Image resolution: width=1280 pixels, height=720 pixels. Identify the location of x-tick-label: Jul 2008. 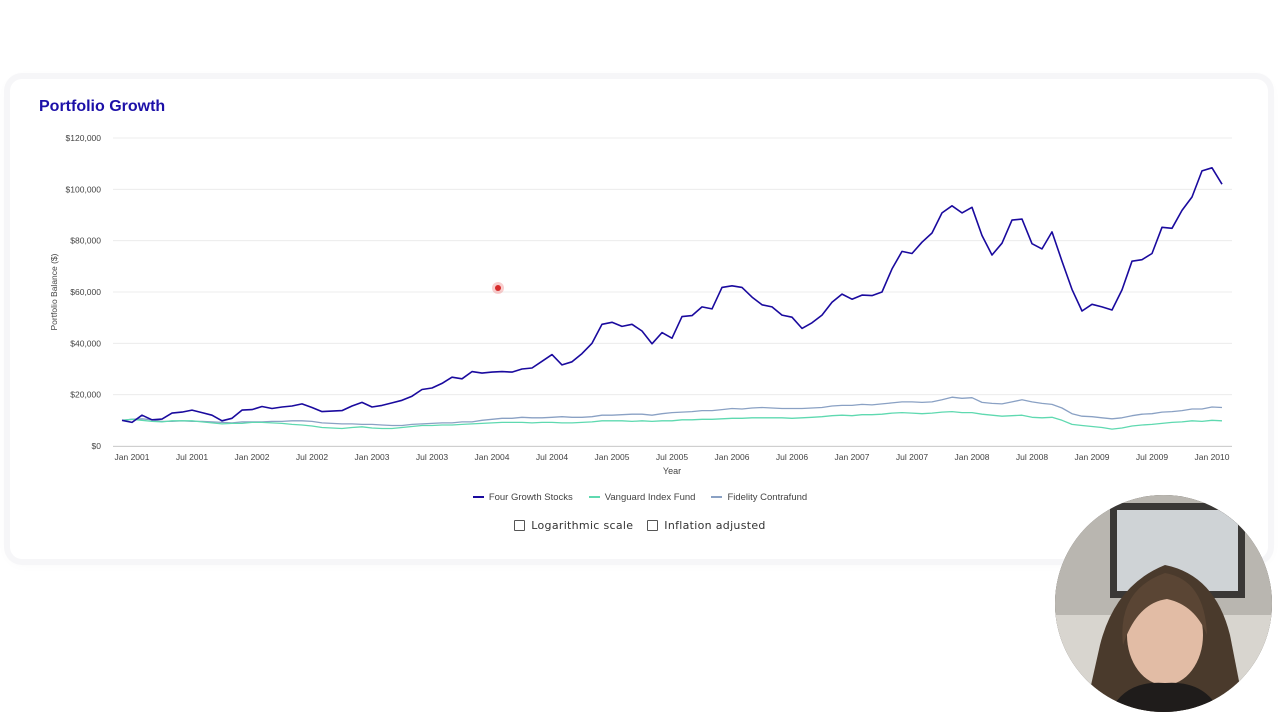
(1032, 457).